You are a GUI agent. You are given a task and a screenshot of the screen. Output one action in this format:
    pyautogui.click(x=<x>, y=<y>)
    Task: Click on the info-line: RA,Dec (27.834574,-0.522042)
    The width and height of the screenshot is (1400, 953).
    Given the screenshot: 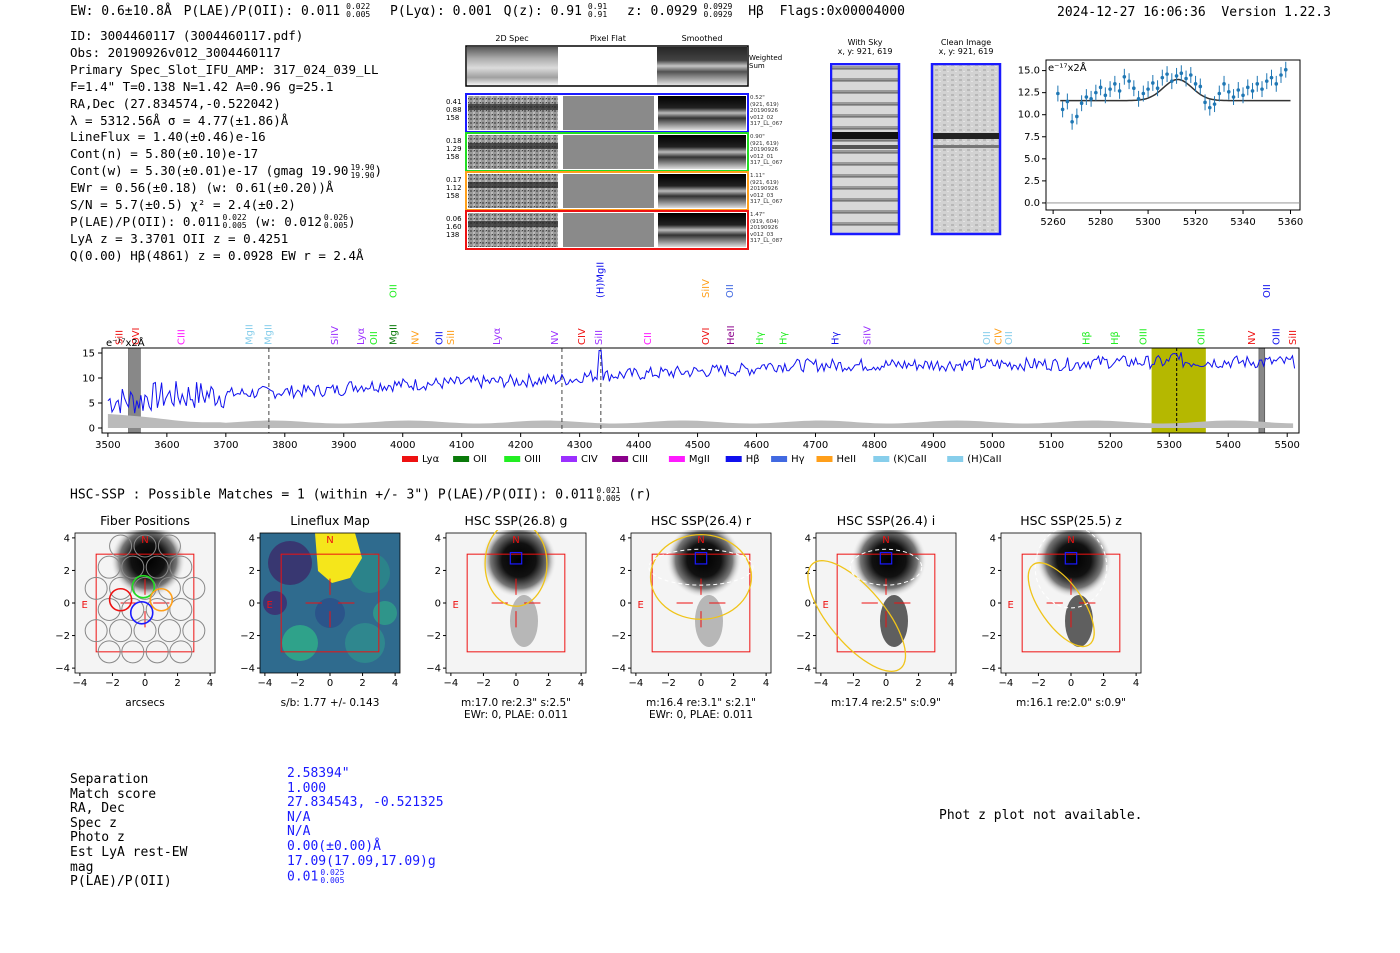 What is the action you would take?
    pyautogui.click(x=175, y=103)
    